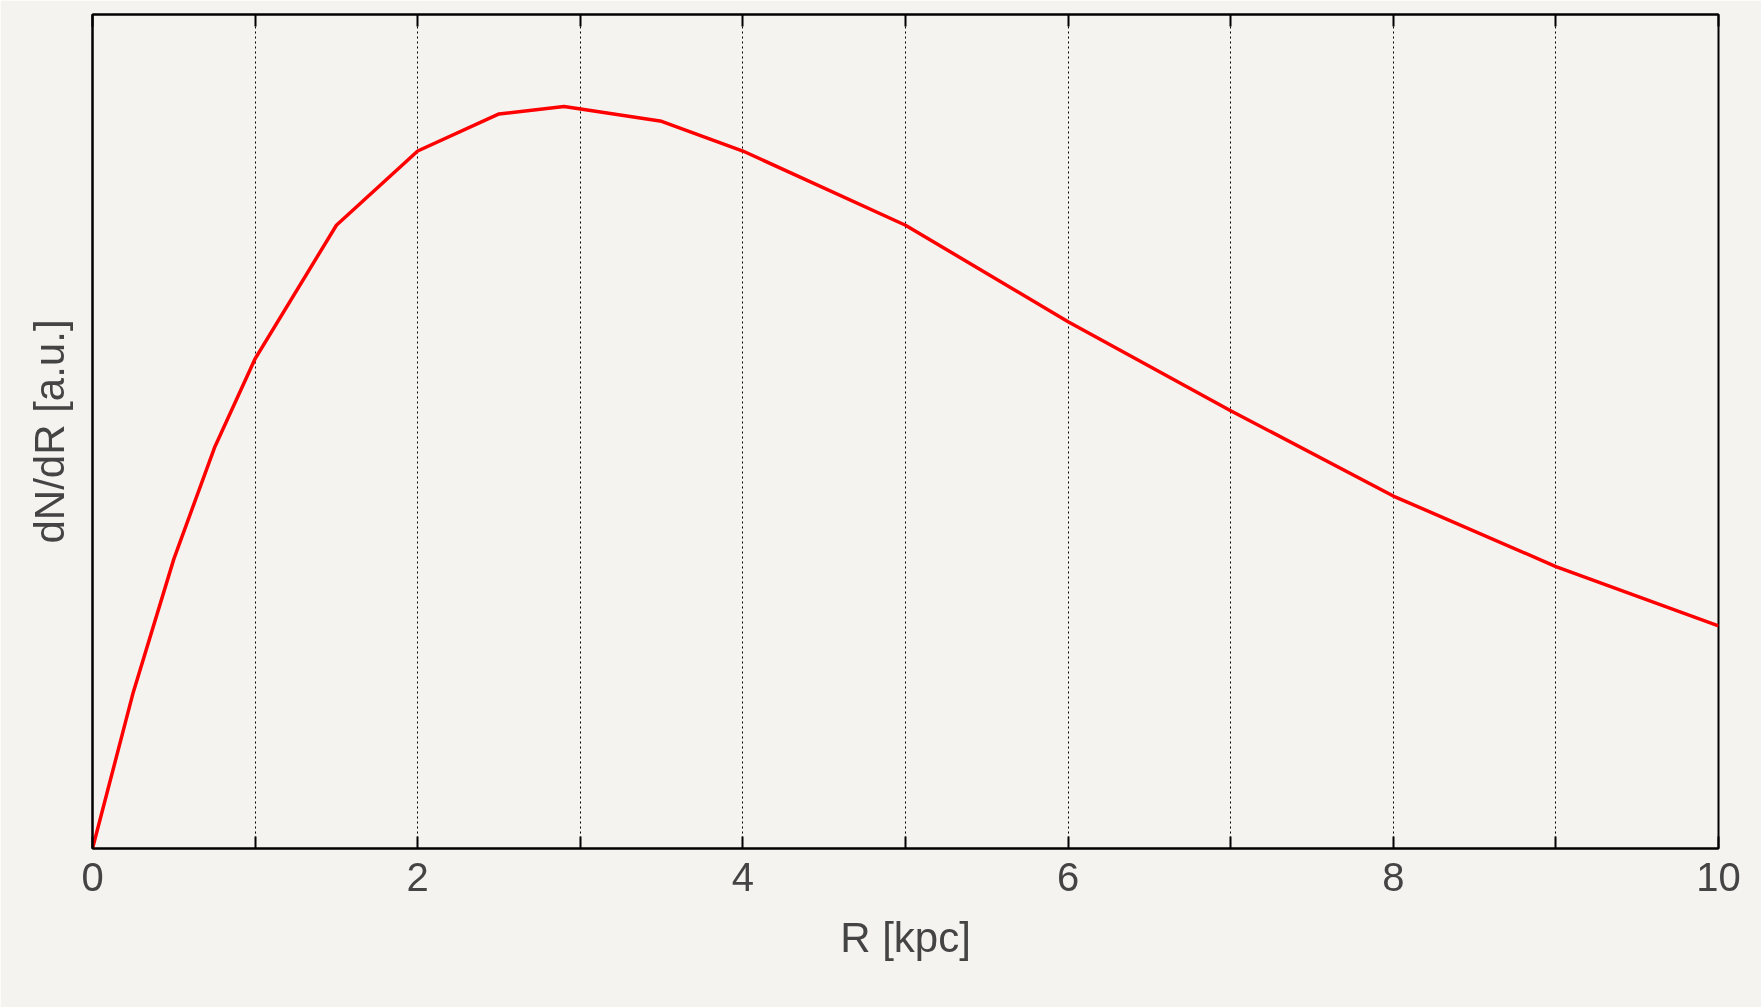  Describe the element at coordinates (743, 876) in the screenshot. I see `x-tick-label: 4` at that location.